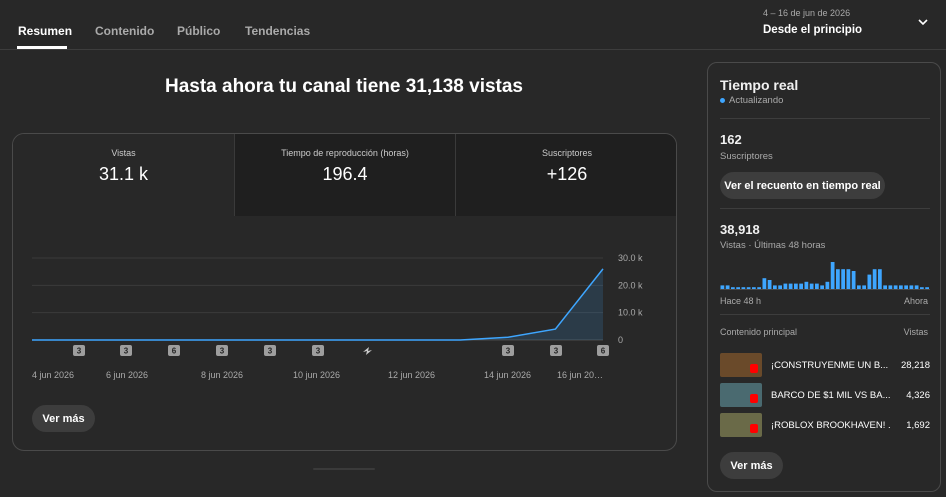 The height and width of the screenshot is (497, 946). I want to click on metric-label: Suscriptores, so click(567, 153).